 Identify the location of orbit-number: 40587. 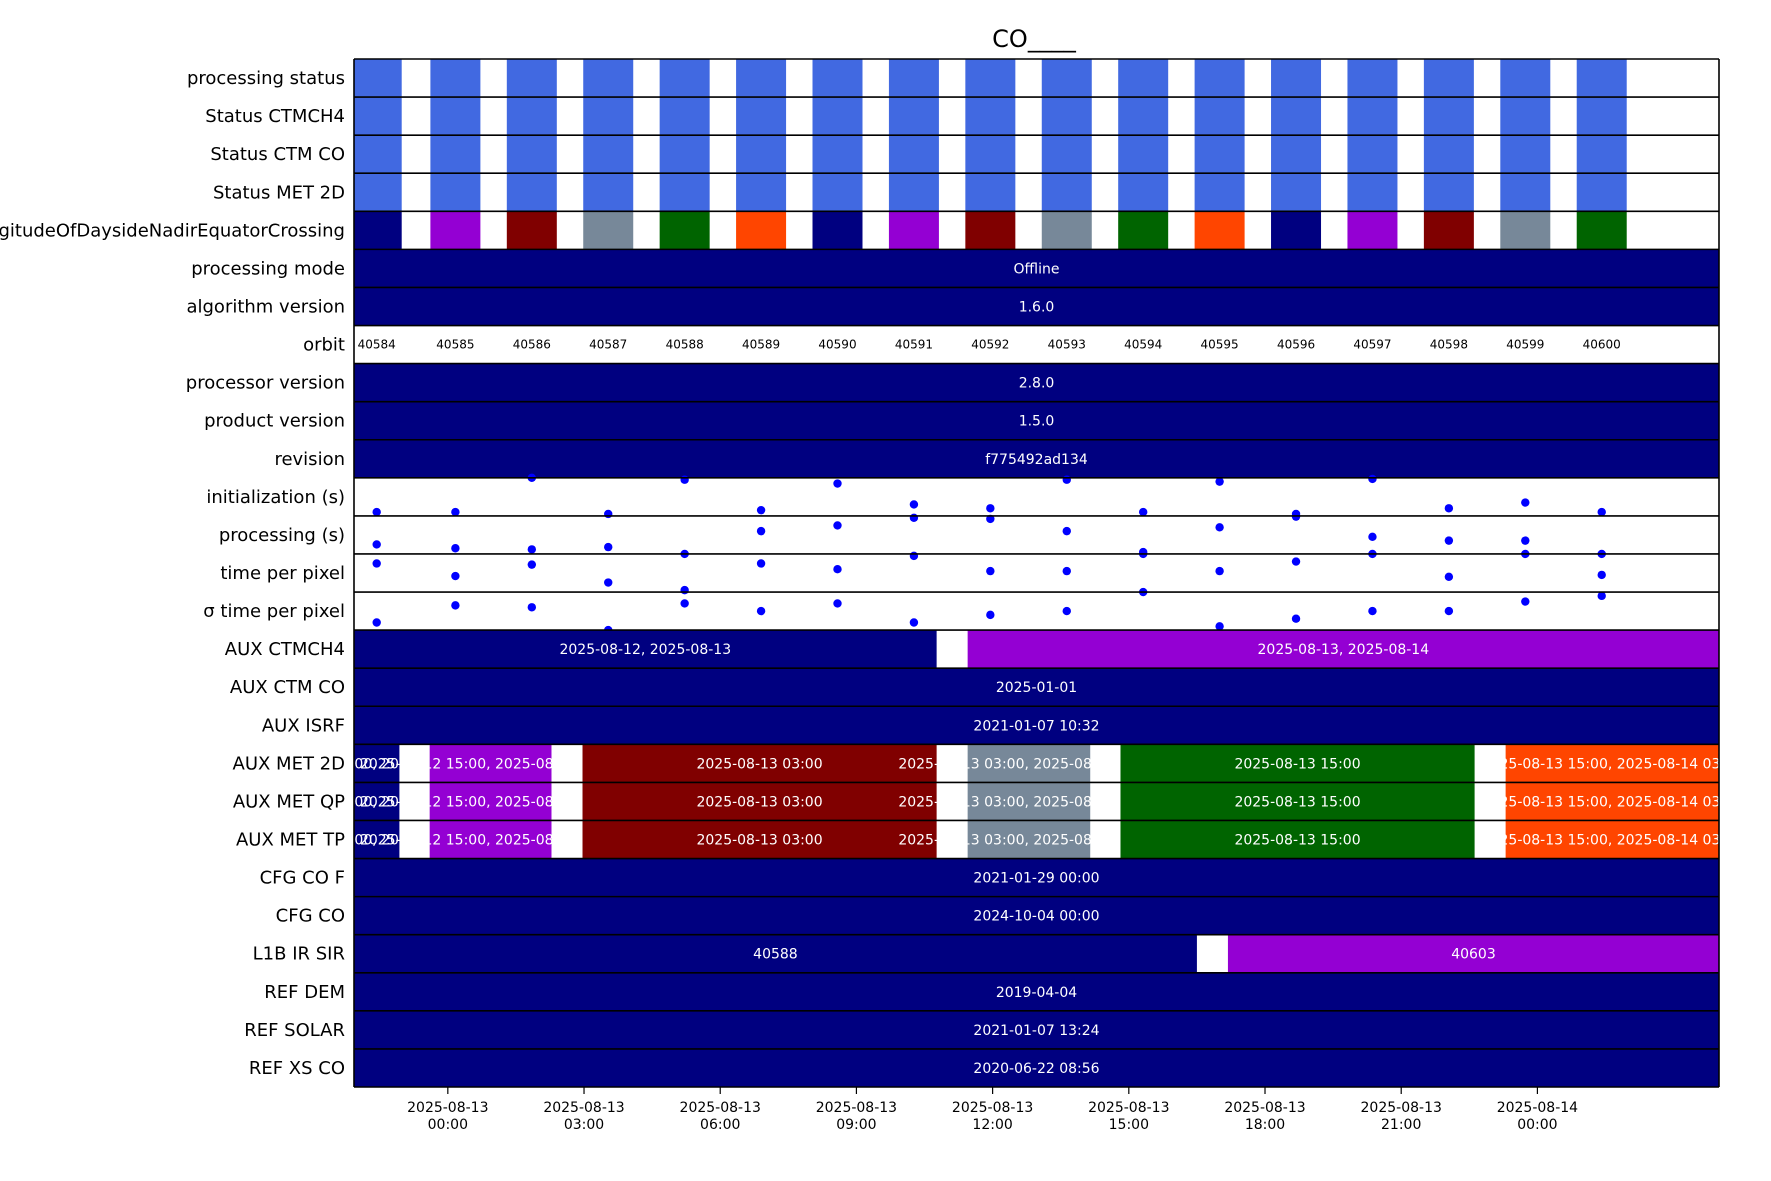
(608, 345).